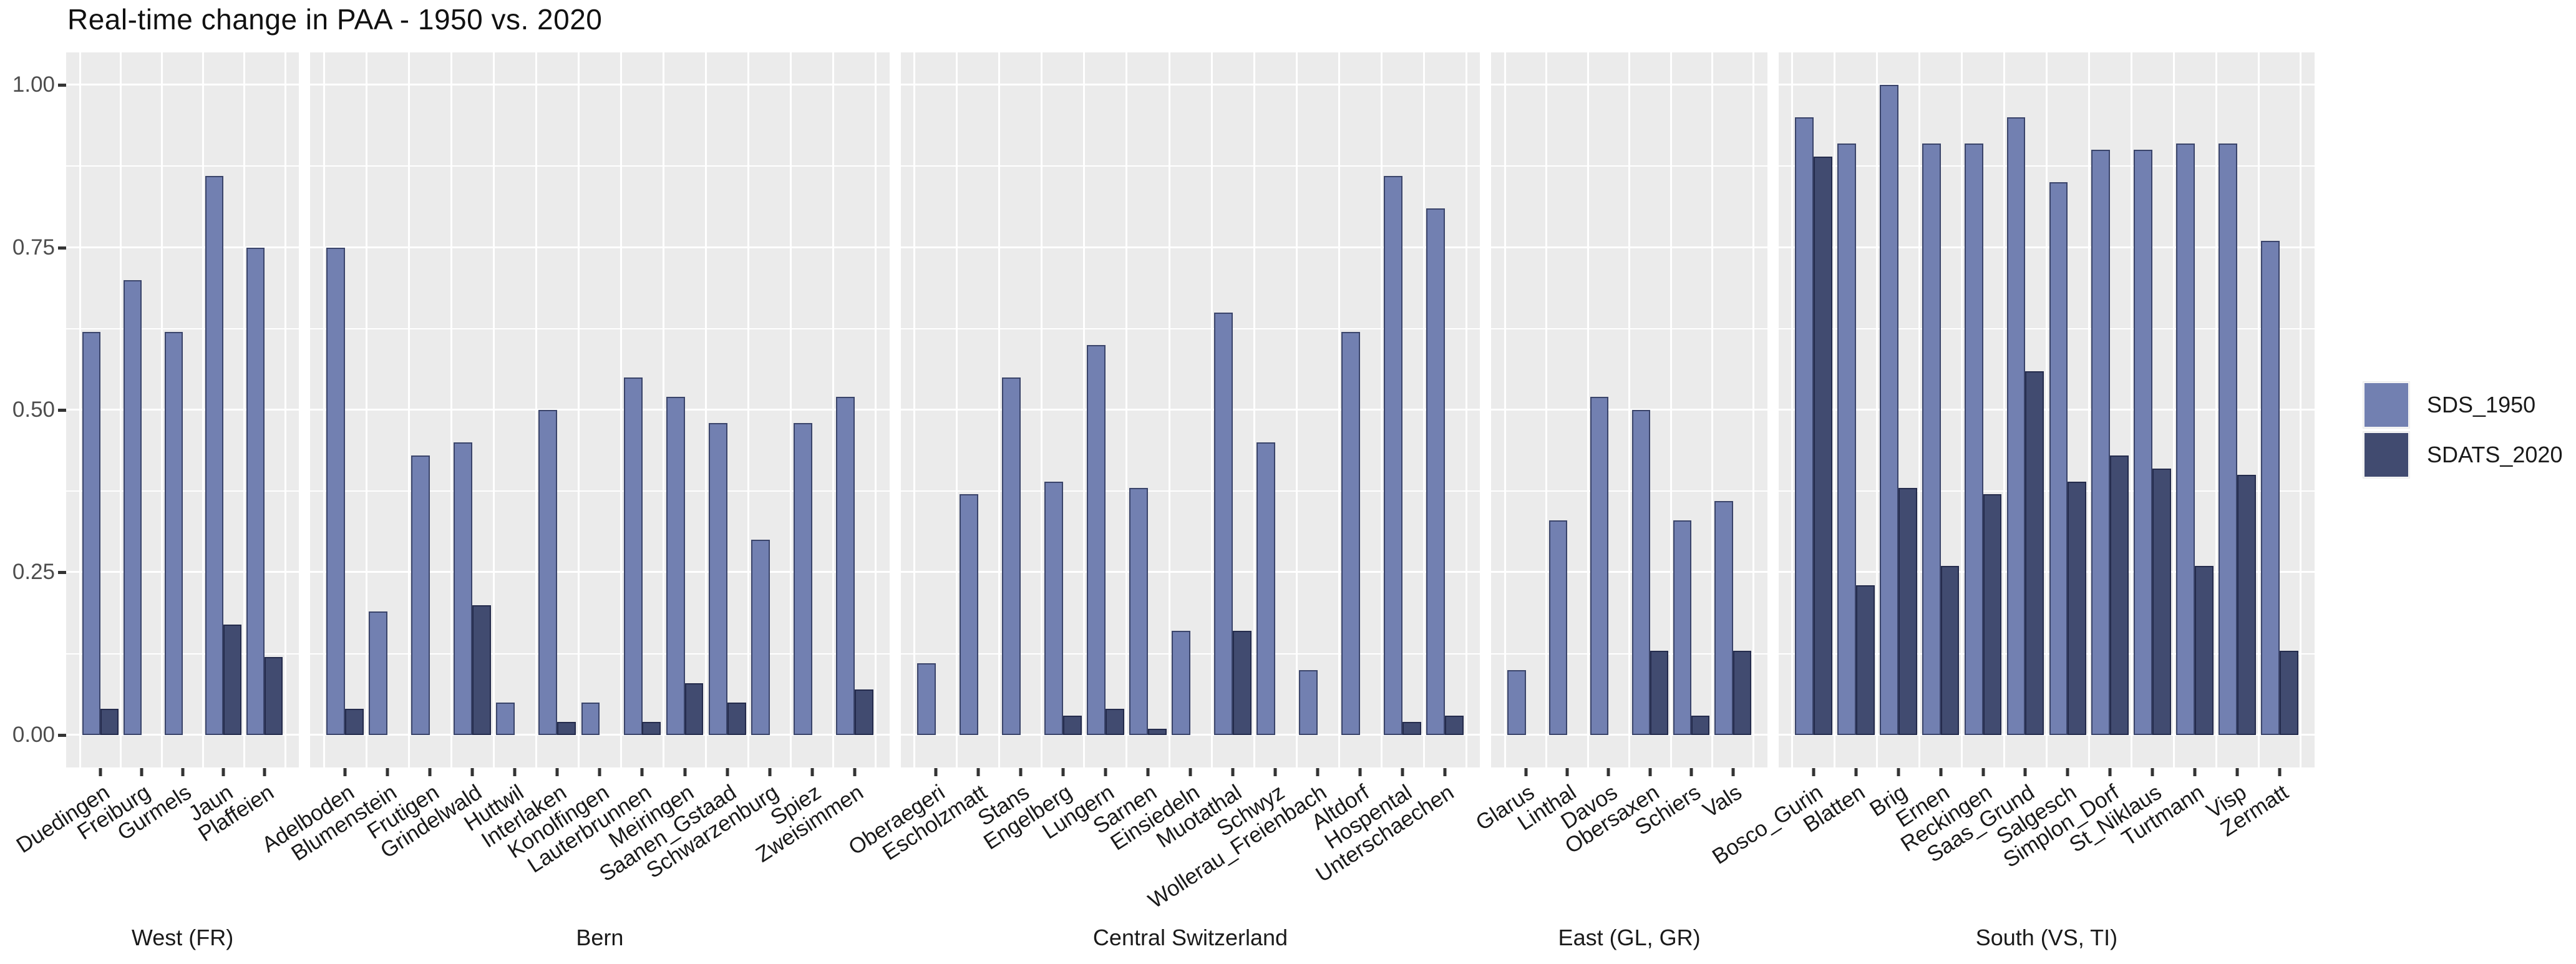 The width and height of the screenshot is (2576, 964). I want to click on bar-group-altdorf: Altdorf, so click(1344, 443).